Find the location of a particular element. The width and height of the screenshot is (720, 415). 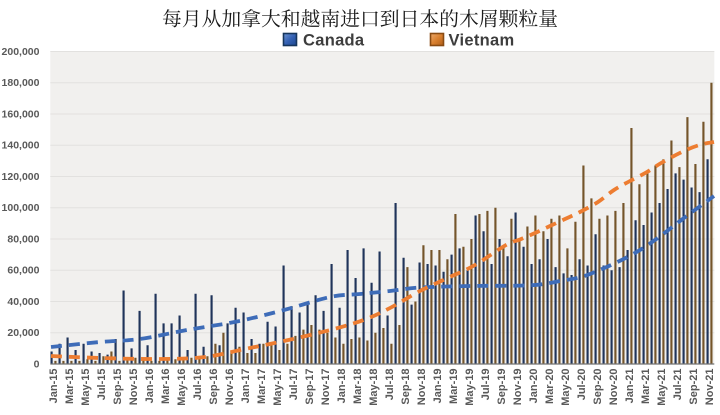

svg-text: Sep-16 is located at coordinates (214, 387).